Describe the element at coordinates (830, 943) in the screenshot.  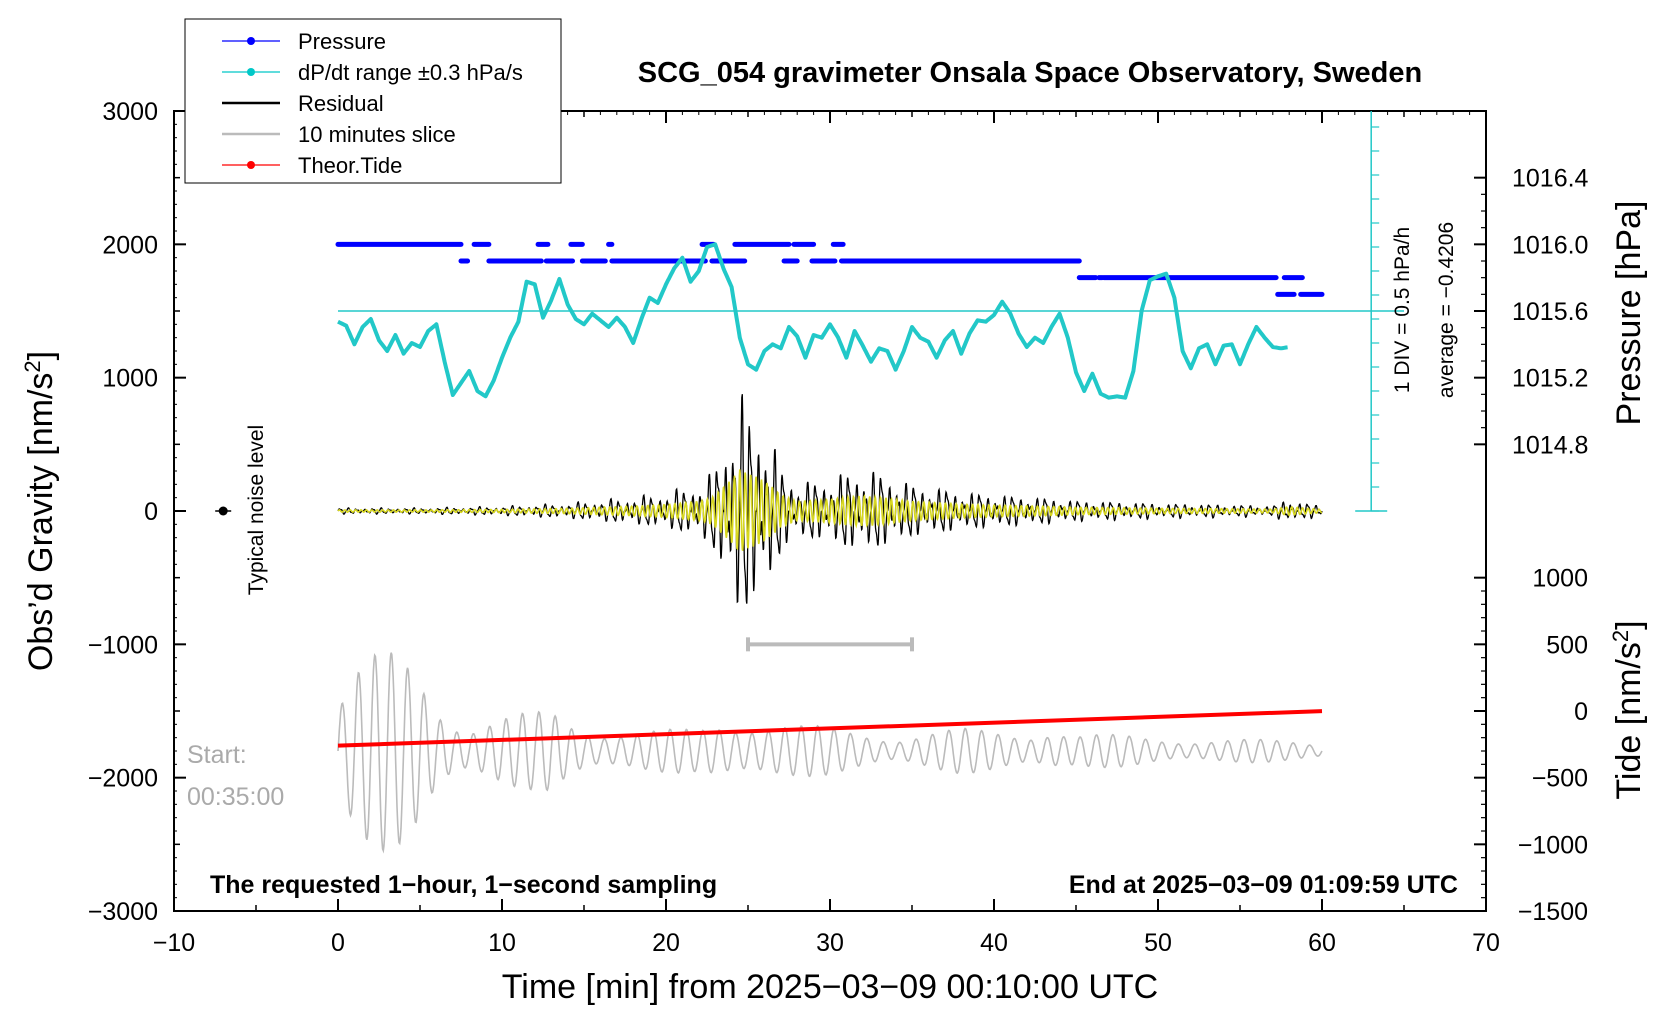
I see `x-tick-label: 30` at that location.